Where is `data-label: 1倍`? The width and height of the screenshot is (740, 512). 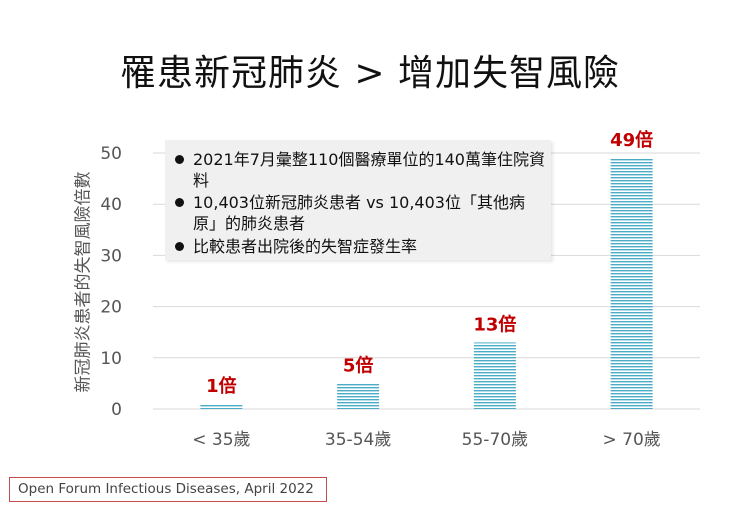
data-label: 1倍 is located at coordinates (221, 386).